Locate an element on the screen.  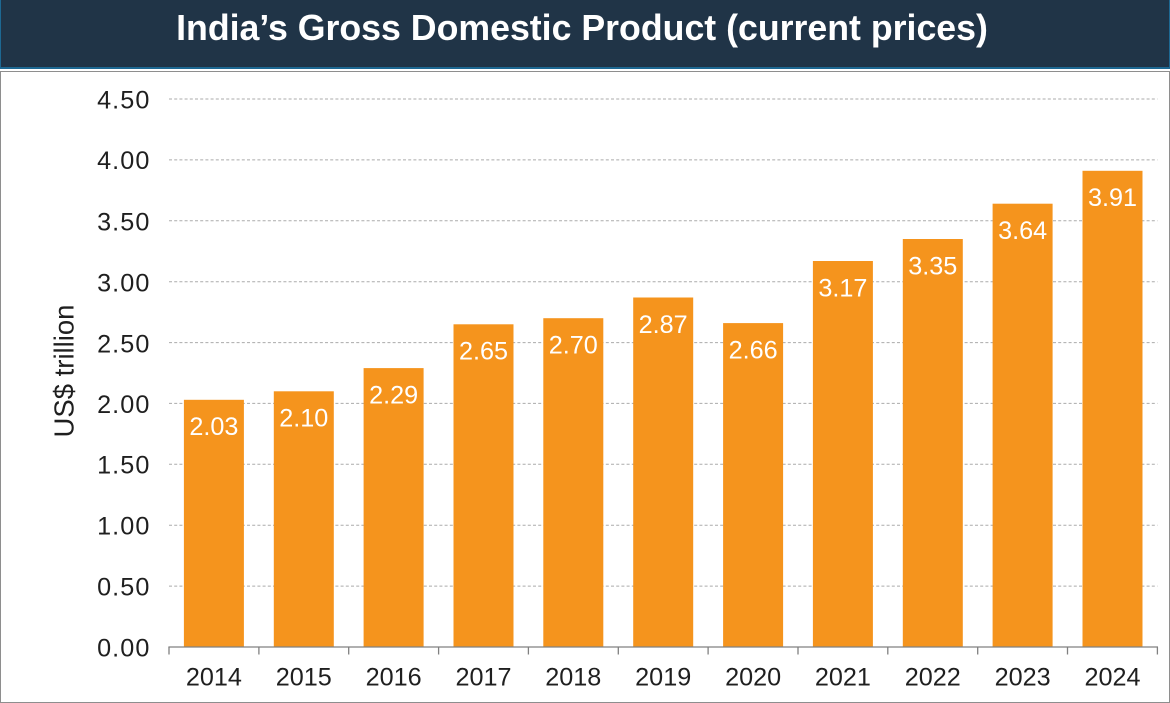
svg-text: 0.00 is located at coordinates (123, 648).